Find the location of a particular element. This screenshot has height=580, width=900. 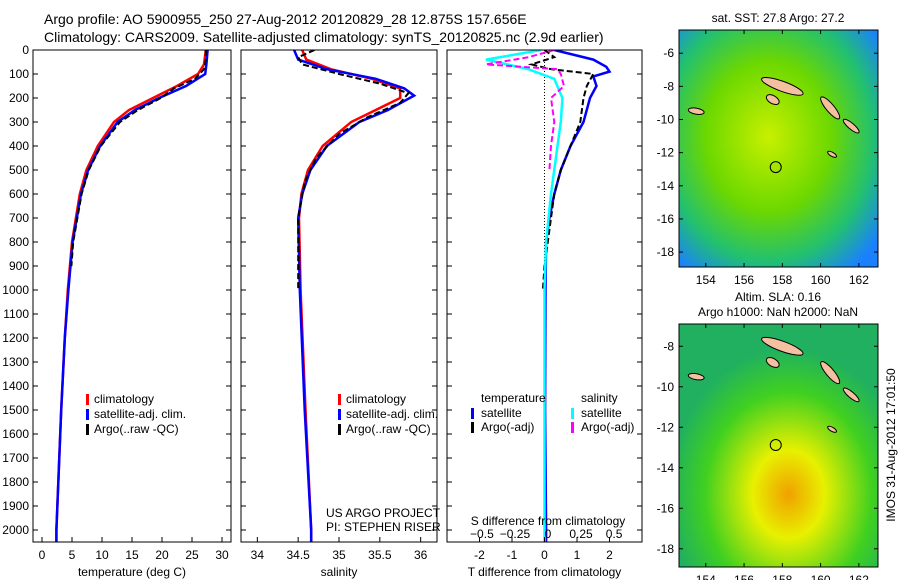

x-tick-label: 10 is located at coordinates (102, 555).